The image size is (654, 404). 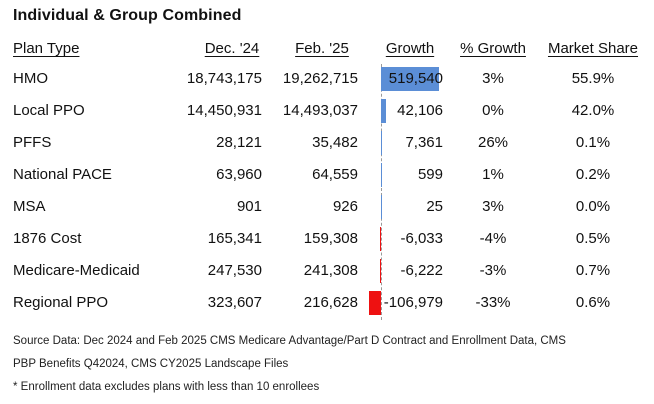 I want to click on growth-cell: -106,979, so click(x=413, y=302).